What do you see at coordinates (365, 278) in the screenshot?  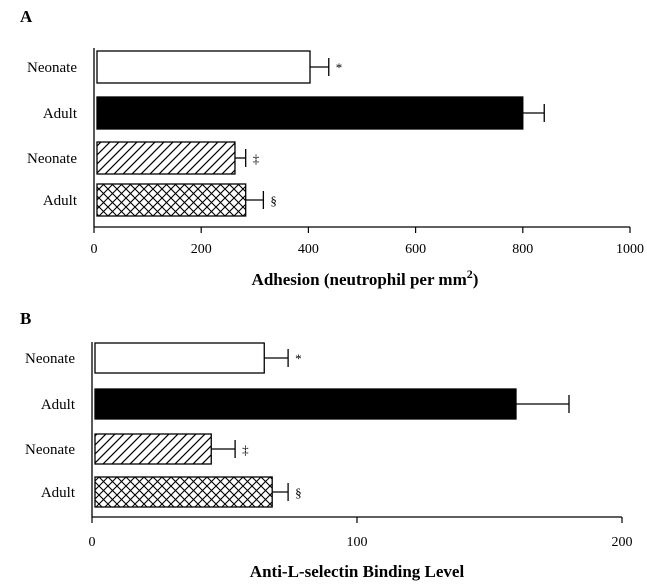 I see `x-axis-title: Adhesion (neutrophil per mm2)` at bounding box center [365, 278].